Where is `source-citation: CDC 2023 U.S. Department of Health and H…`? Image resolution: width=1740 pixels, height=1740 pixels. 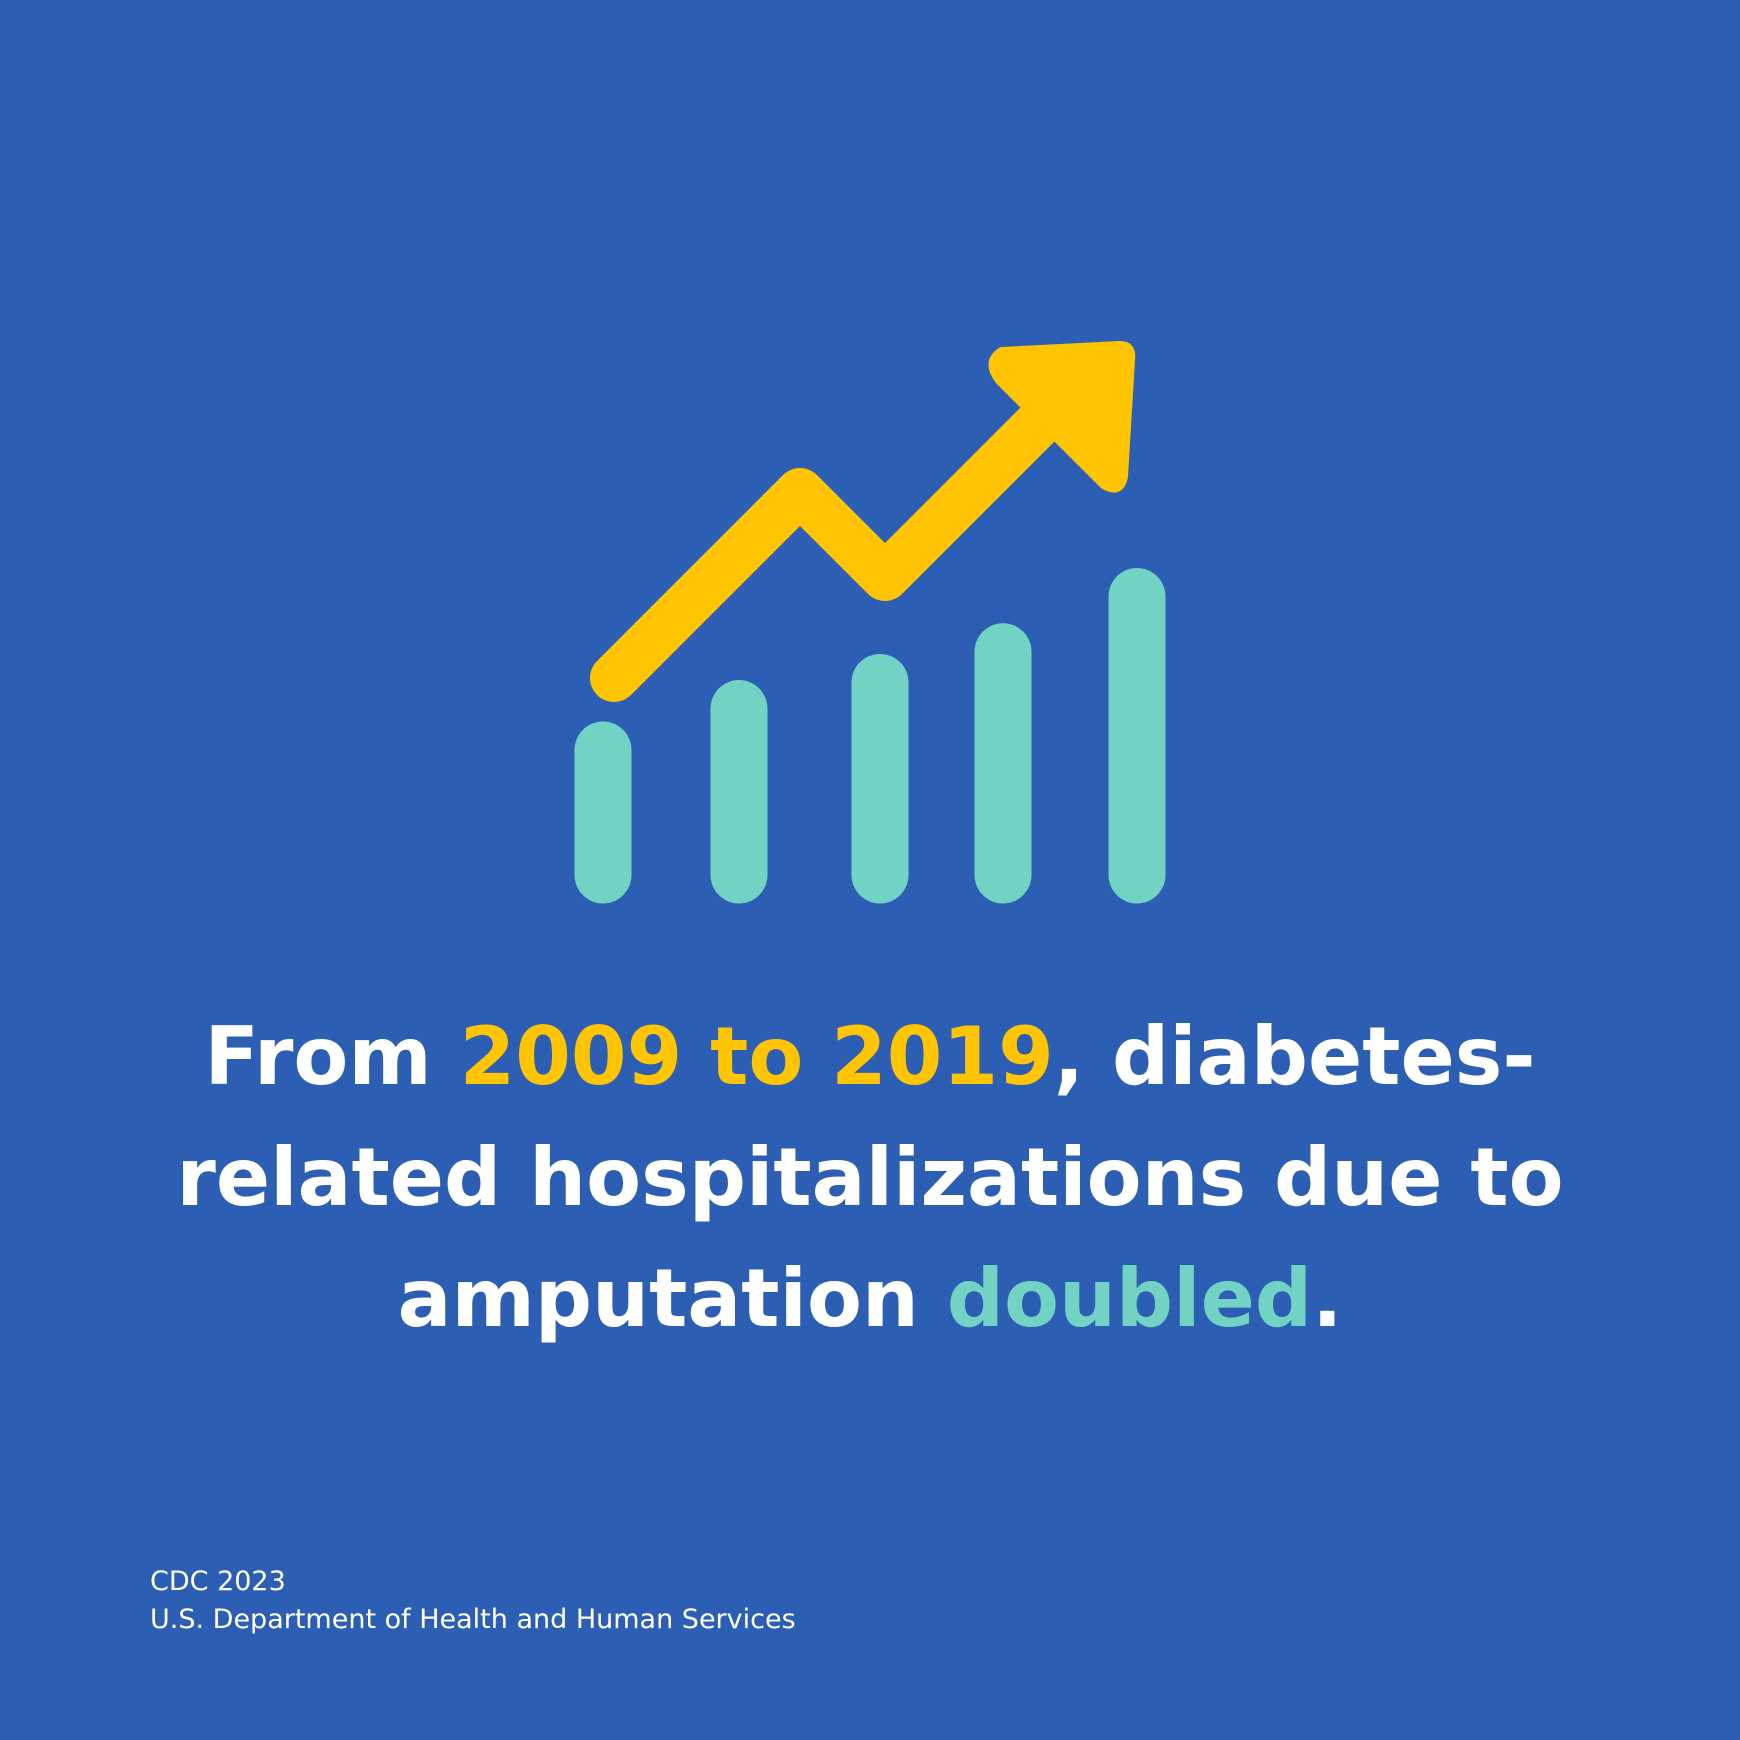 source-citation: CDC 2023 U.S. Department of Health and H… is located at coordinates (473, 1601).